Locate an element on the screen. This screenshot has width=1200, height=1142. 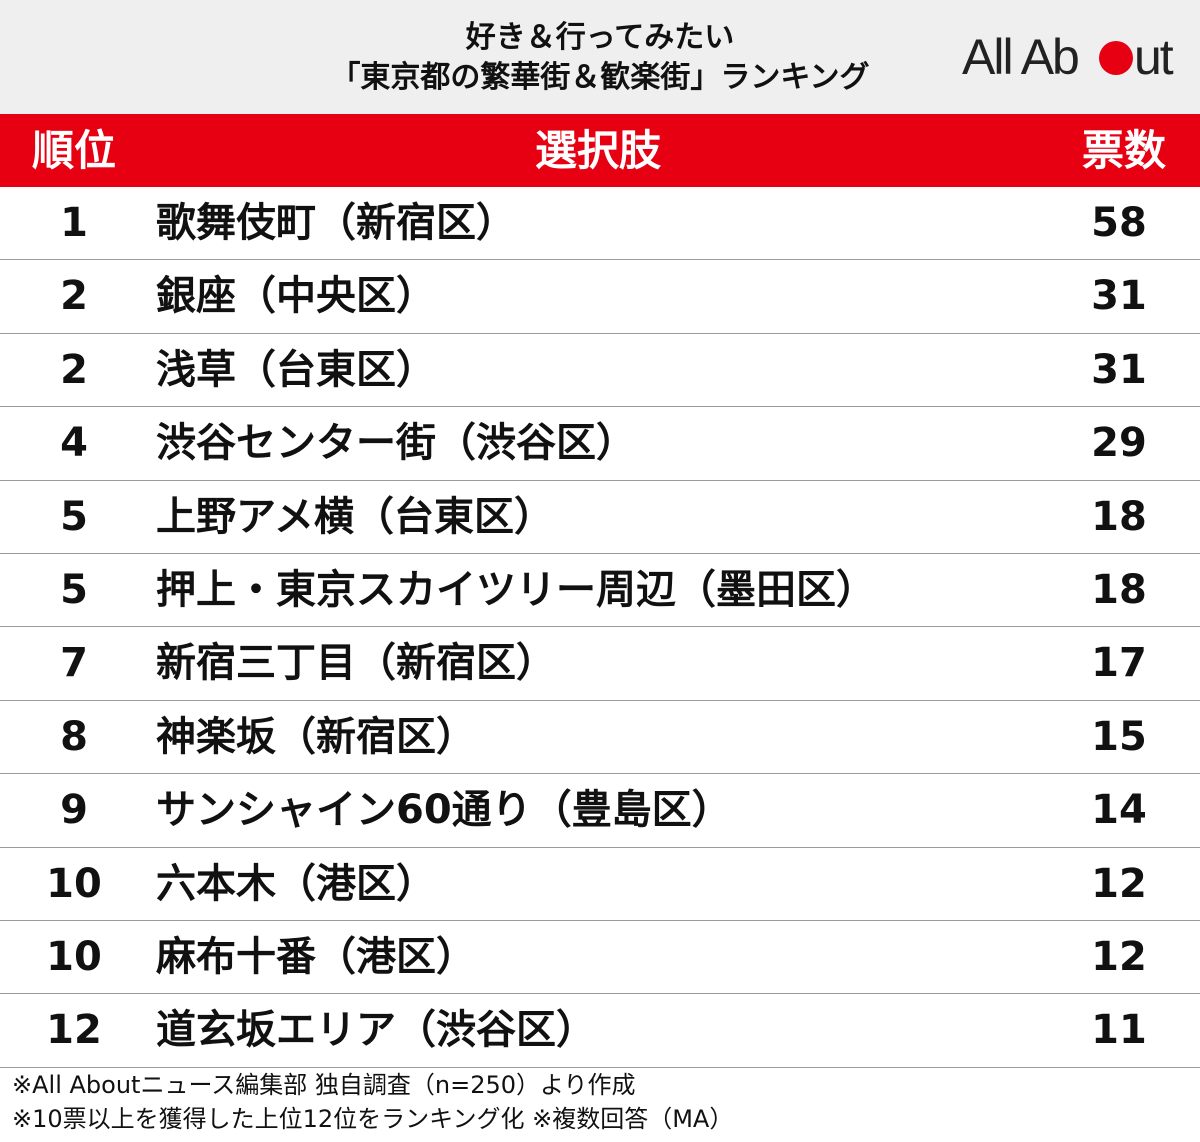
table-row: 10 六本木（港区） 12 is located at coordinates (600, 884).